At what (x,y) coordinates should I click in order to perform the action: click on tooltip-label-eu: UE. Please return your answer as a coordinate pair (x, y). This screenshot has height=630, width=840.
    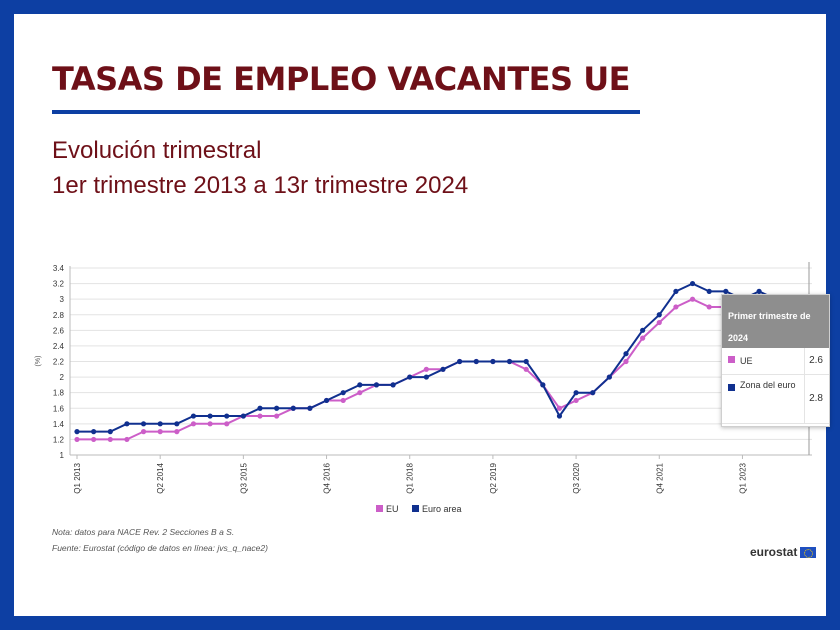
    Looking at the image, I should click on (746, 361).